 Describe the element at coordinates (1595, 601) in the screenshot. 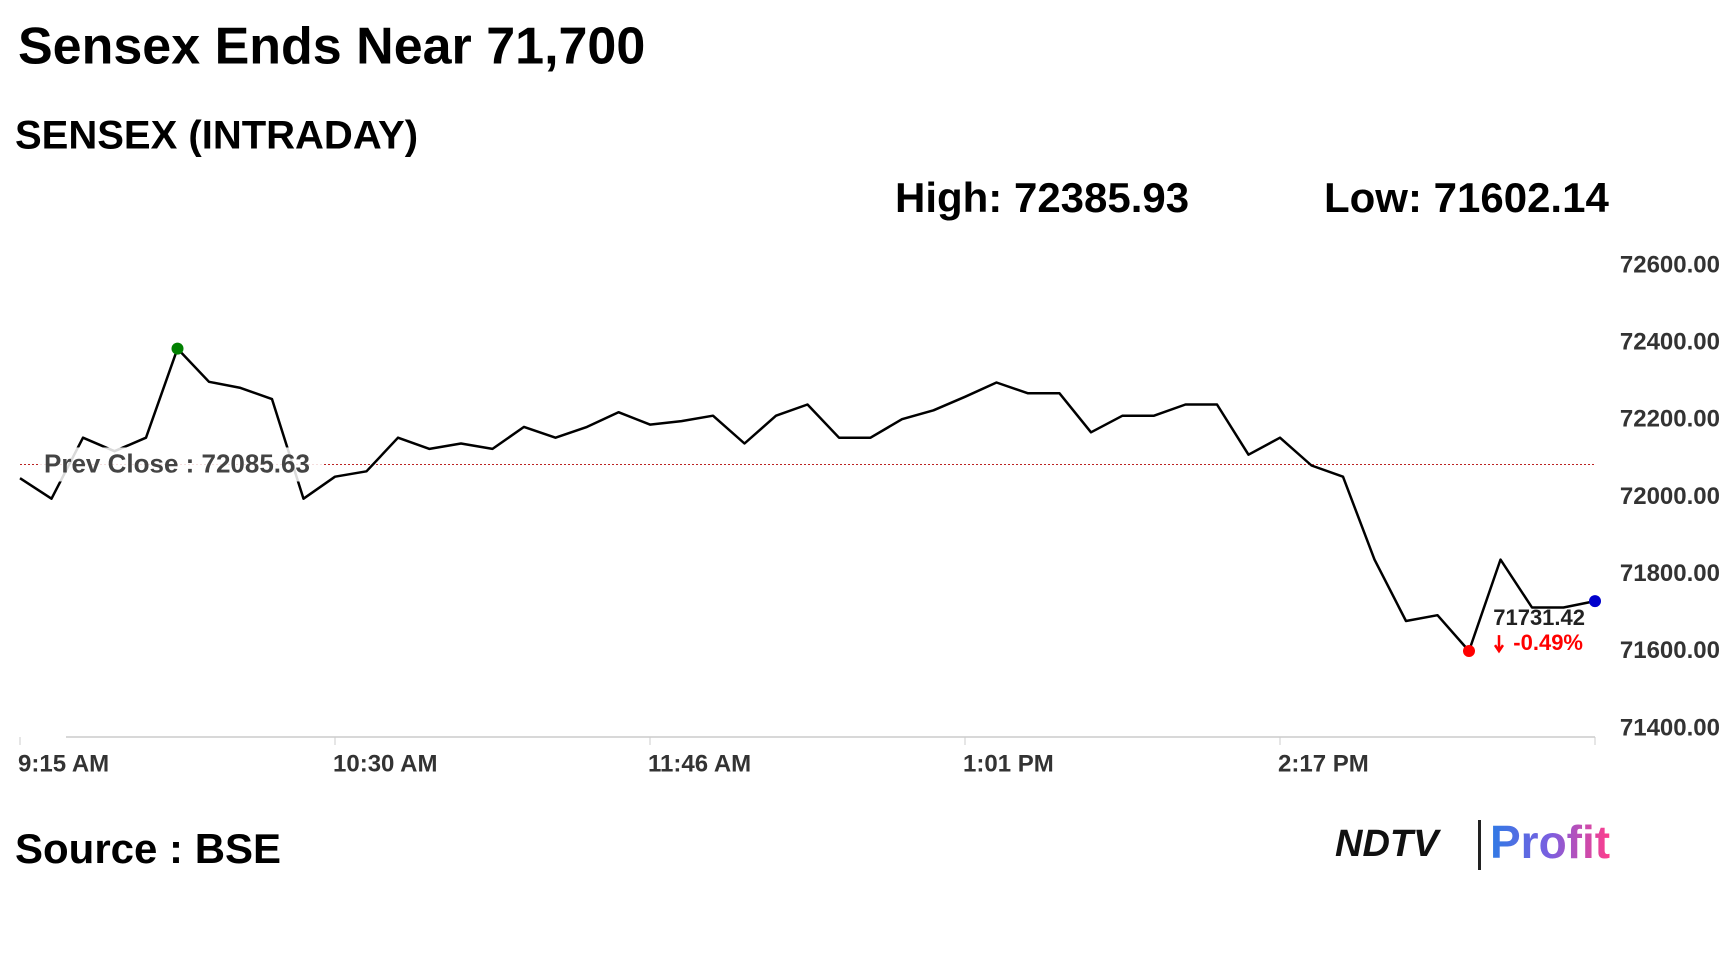

I see `last-marker` at that location.